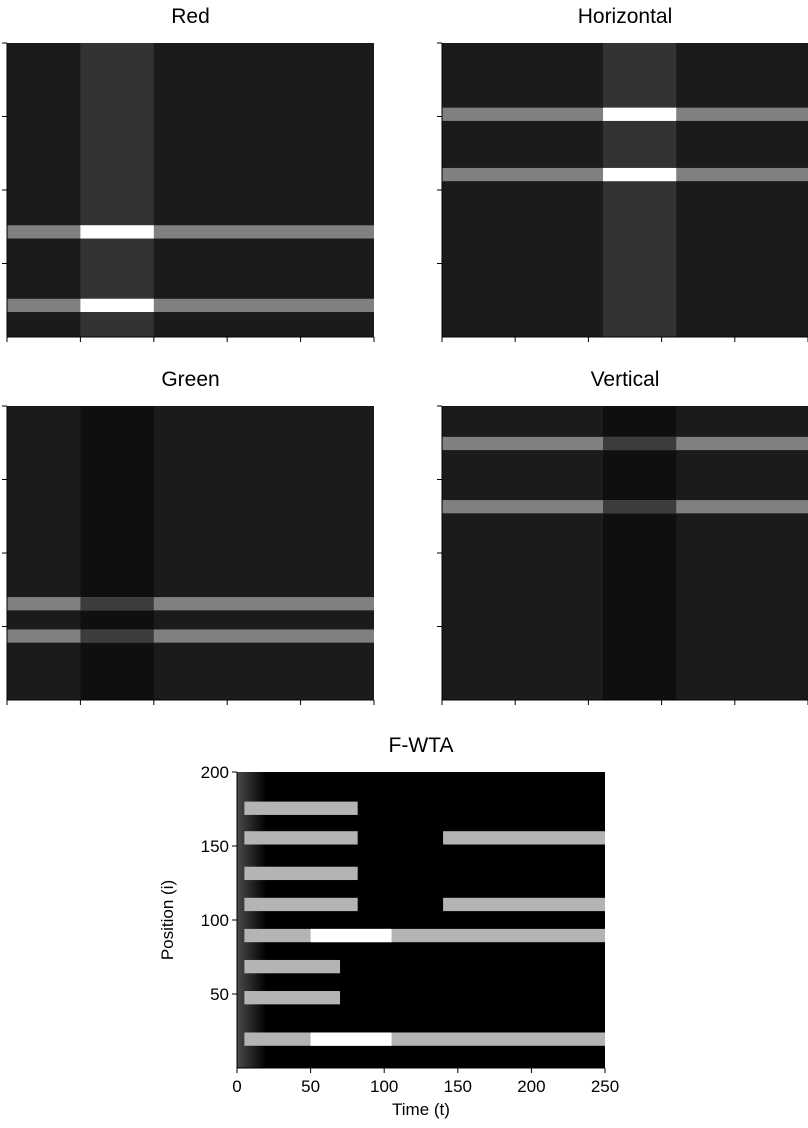 The height and width of the screenshot is (1128, 808). I want to click on panel-title: Horizontal, so click(625, 16).